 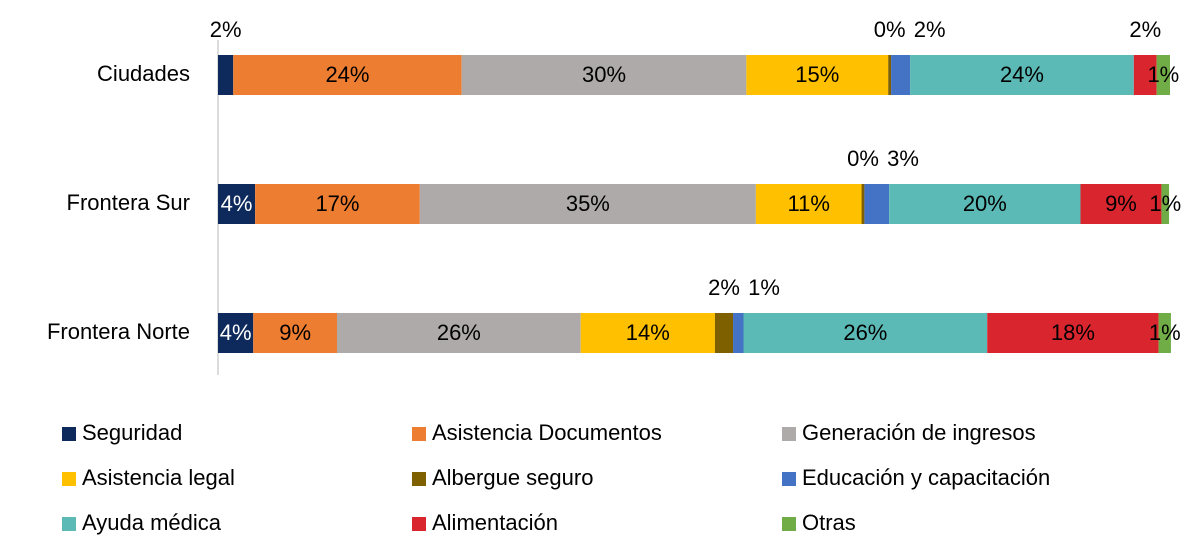 What do you see at coordinates (829, 522) in the screenshot?
I see `legend-label: Otras` at bounding box center [829, 522].